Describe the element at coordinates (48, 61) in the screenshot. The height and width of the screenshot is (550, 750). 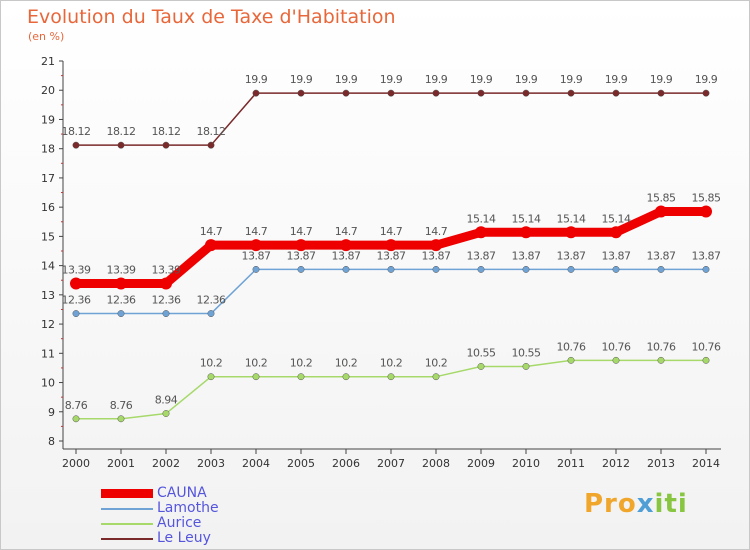
I see `y-tick-label: 21` at that location.